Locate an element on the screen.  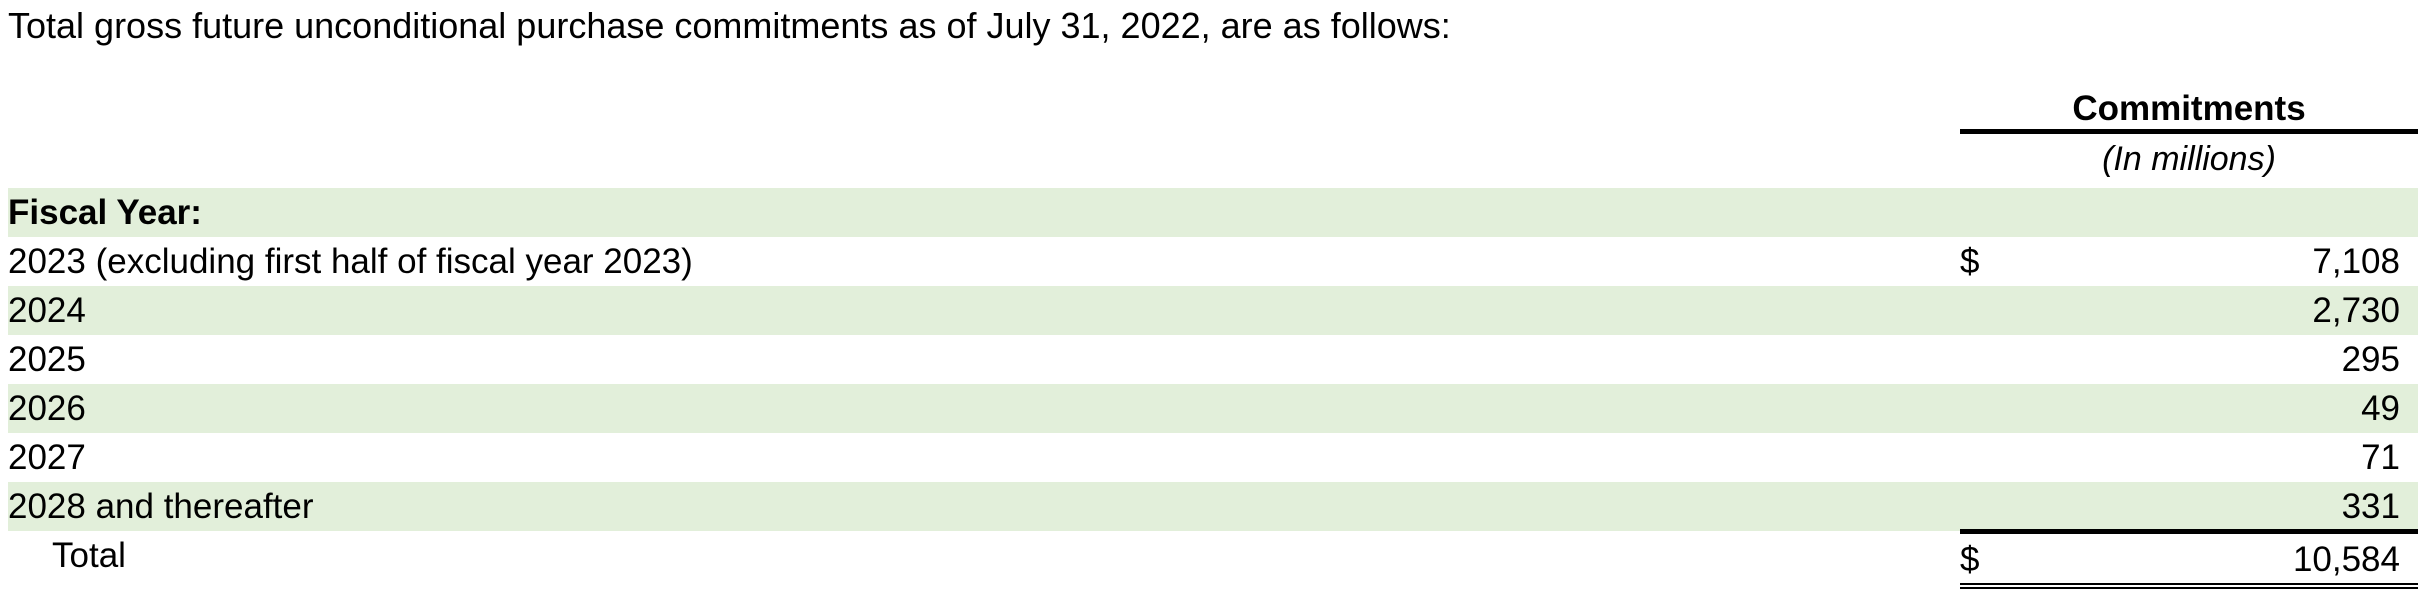
table-row: 2027 71 is located at coordinates (1213, 457).